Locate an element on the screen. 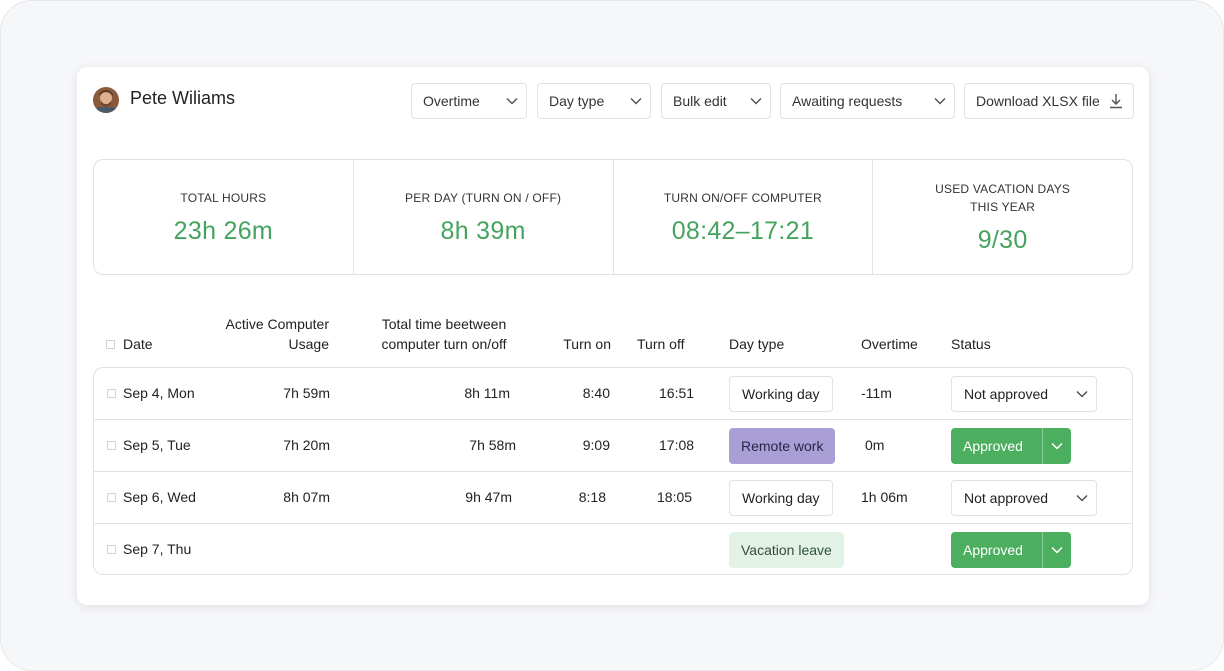 Image resolution: width=1224 pixels, height=671 pixels. header-active-line2: Usage is located at coordinates (308, 344).